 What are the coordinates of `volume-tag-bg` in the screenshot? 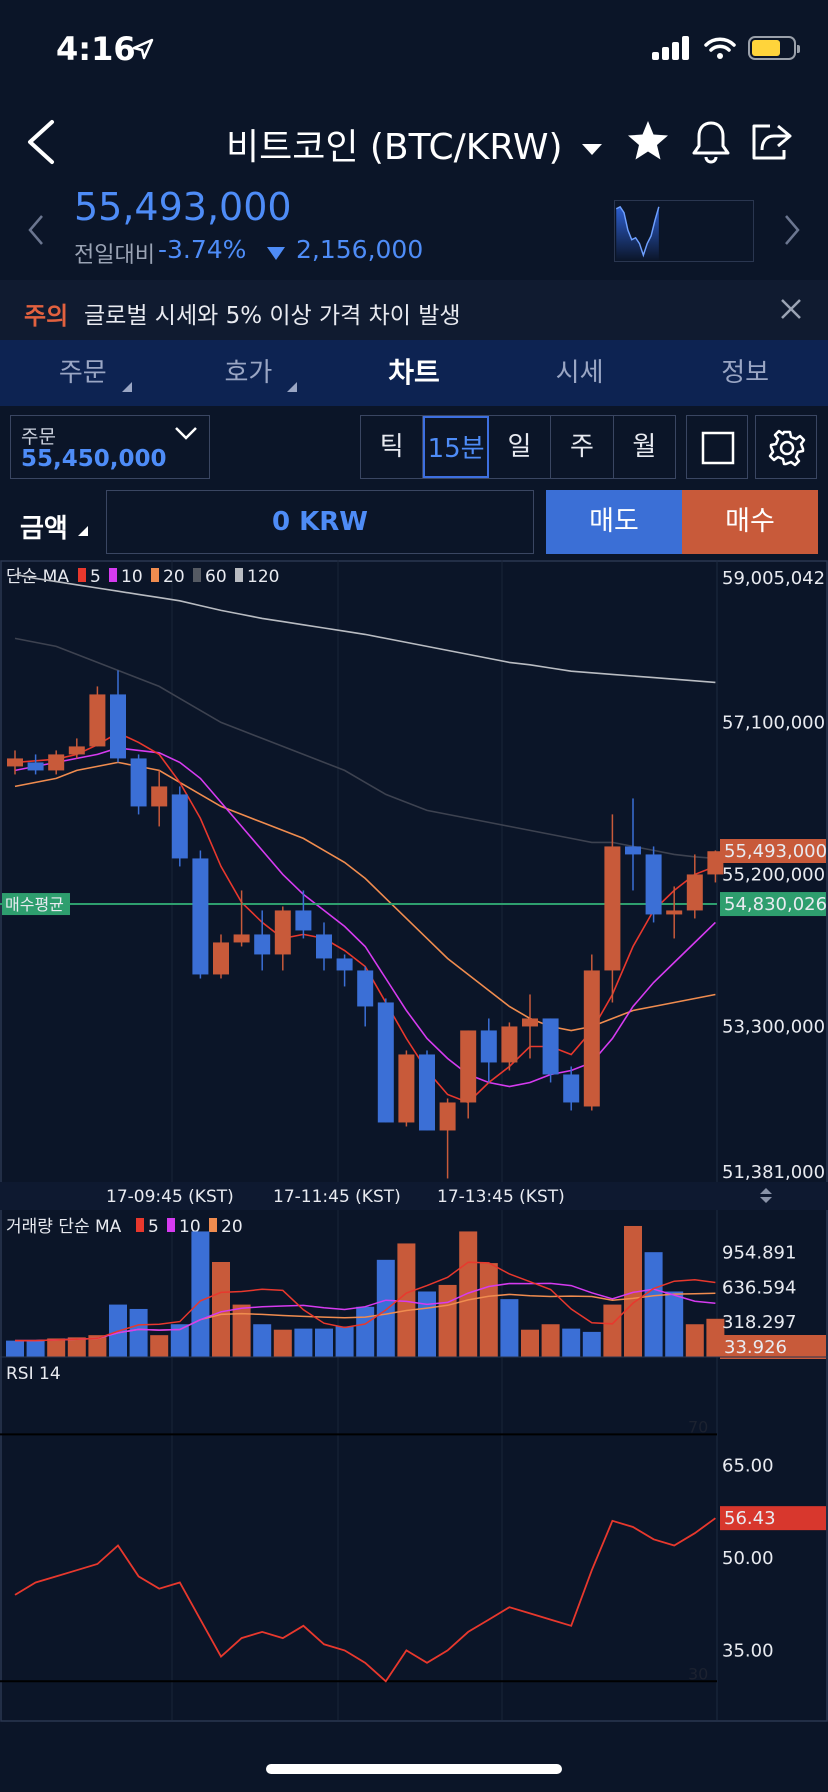 It's located at (773, 1347).